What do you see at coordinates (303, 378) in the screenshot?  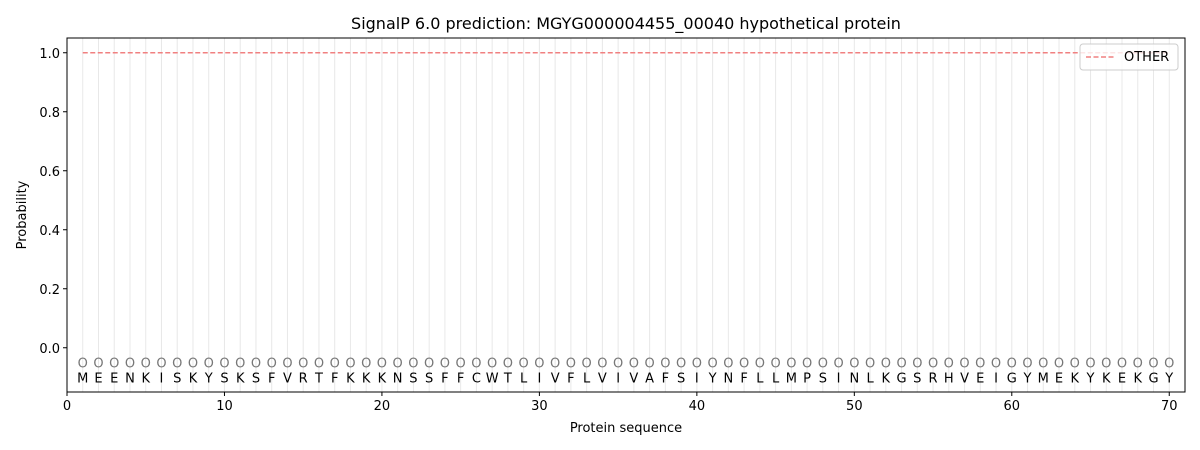 I see `residue-letter: R` at bounding box center [303, 378].